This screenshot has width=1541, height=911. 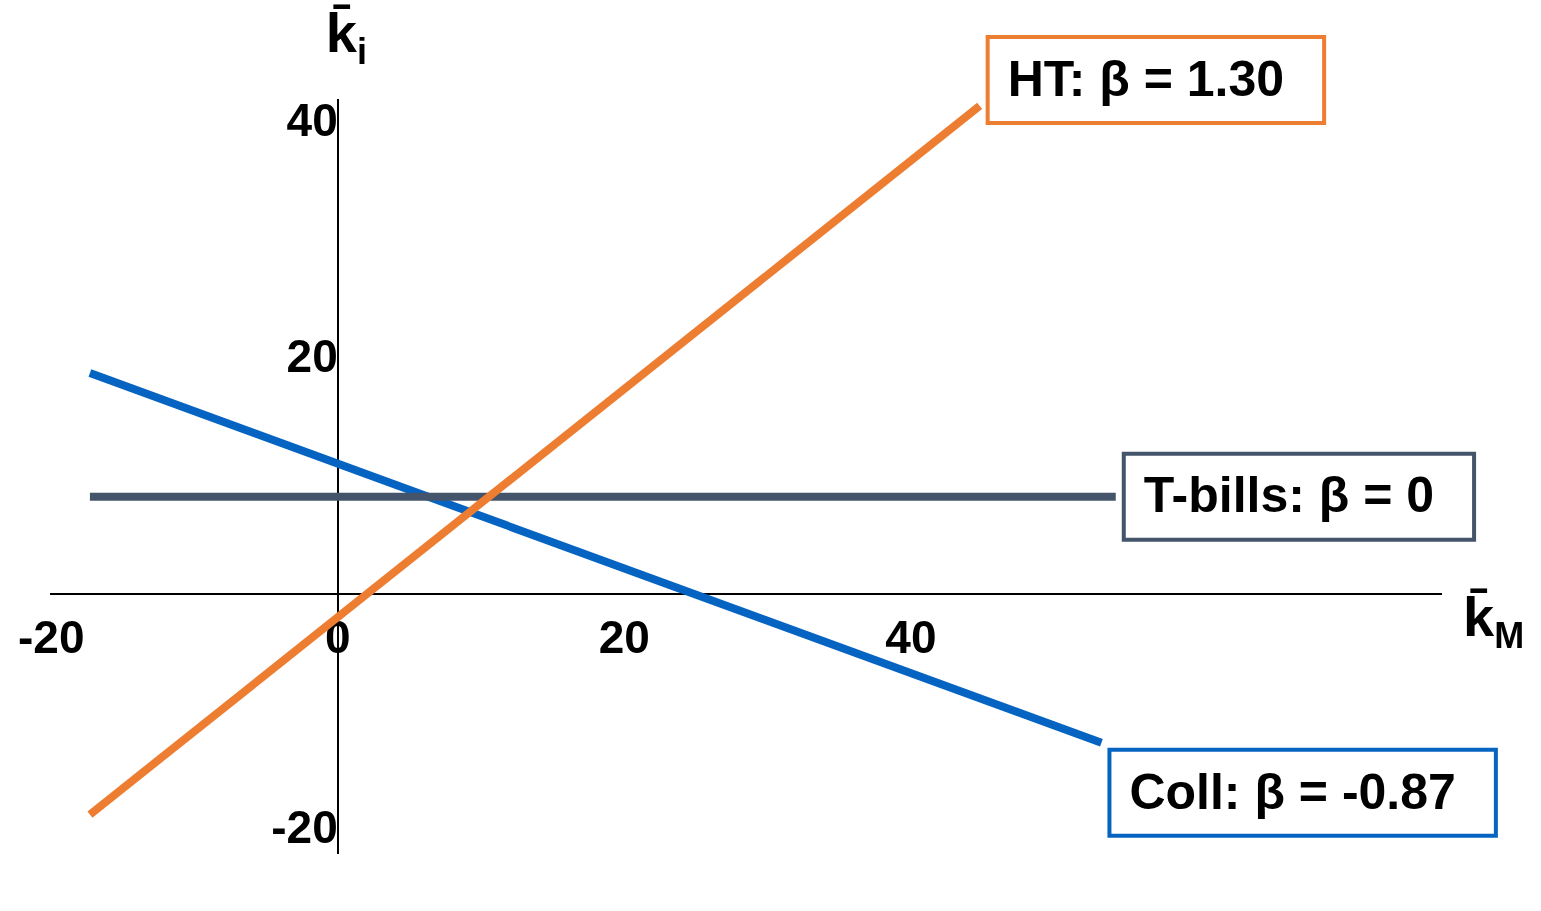 What do you see at coordinates (1146, 78) in the screenshot?
I see `series-label: HT: β = 1.30` at bounding box center [1146, 78].